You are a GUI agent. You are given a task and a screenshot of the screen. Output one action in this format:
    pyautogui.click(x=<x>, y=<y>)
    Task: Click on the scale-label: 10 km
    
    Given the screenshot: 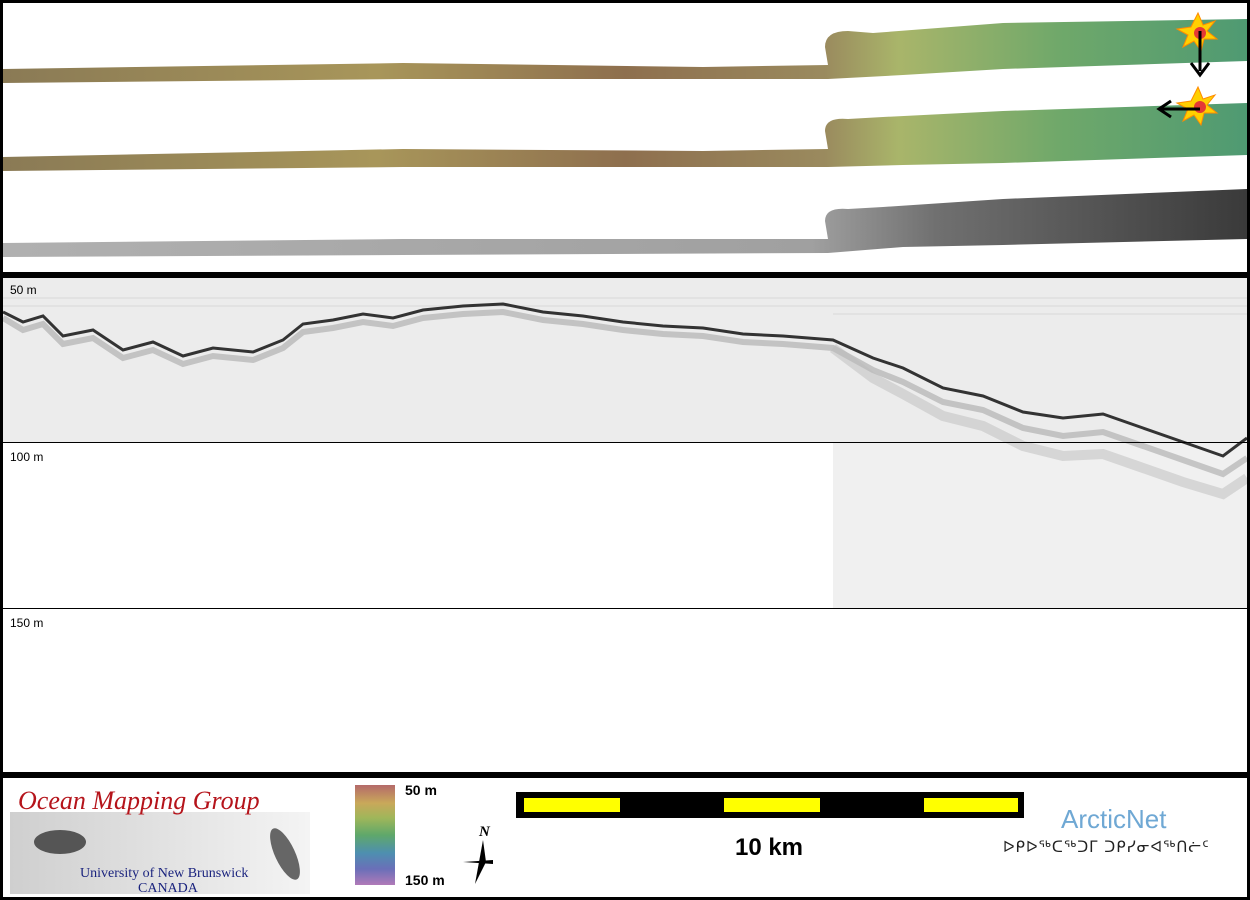 What is the action you would take?
    pyautogui.click(x=769, y=847)
    